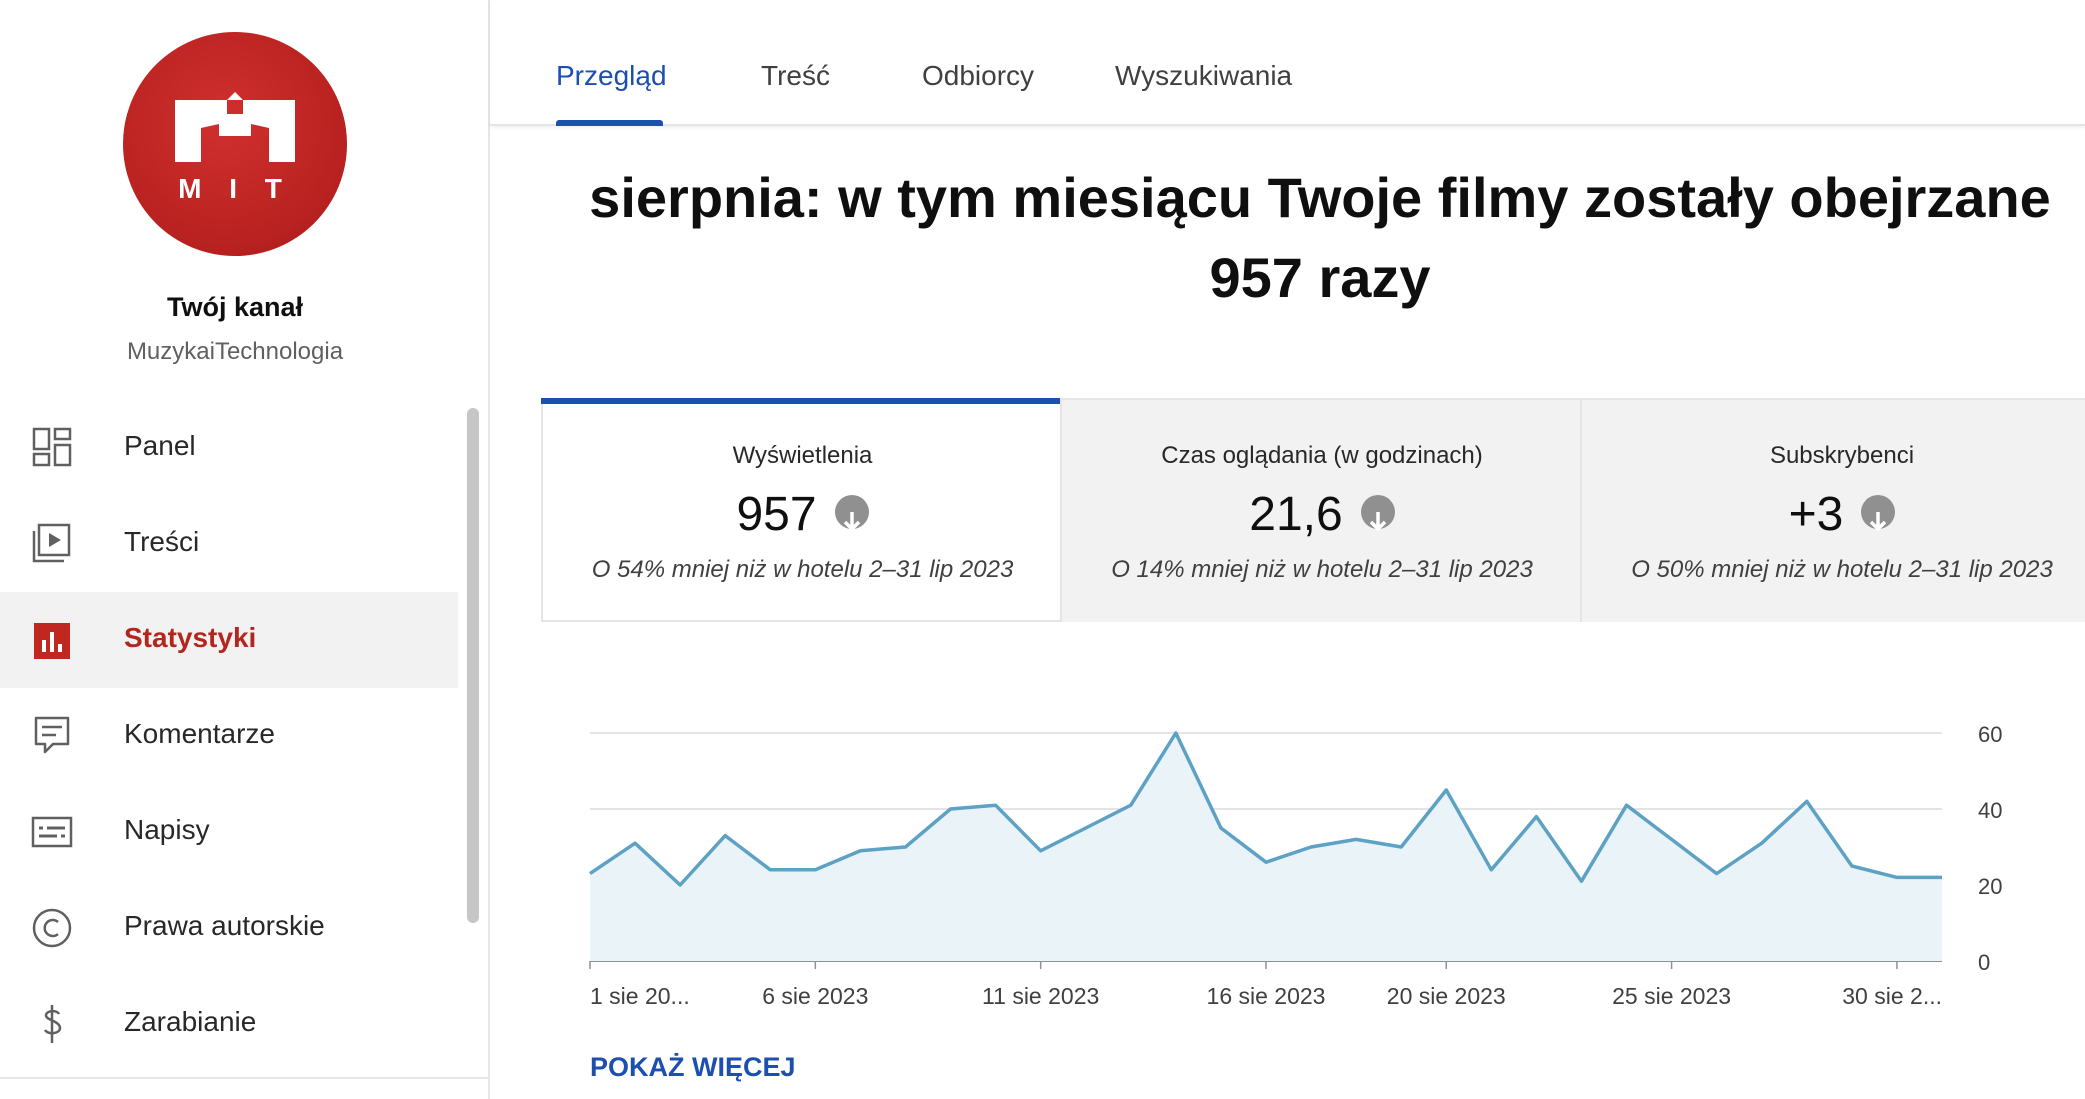 This screenshot has height=1099, width=2085. Describe the element at coordinates (815, 996) in the screenshot. I see `x-tick-label: 6 sie 2023` at that location.